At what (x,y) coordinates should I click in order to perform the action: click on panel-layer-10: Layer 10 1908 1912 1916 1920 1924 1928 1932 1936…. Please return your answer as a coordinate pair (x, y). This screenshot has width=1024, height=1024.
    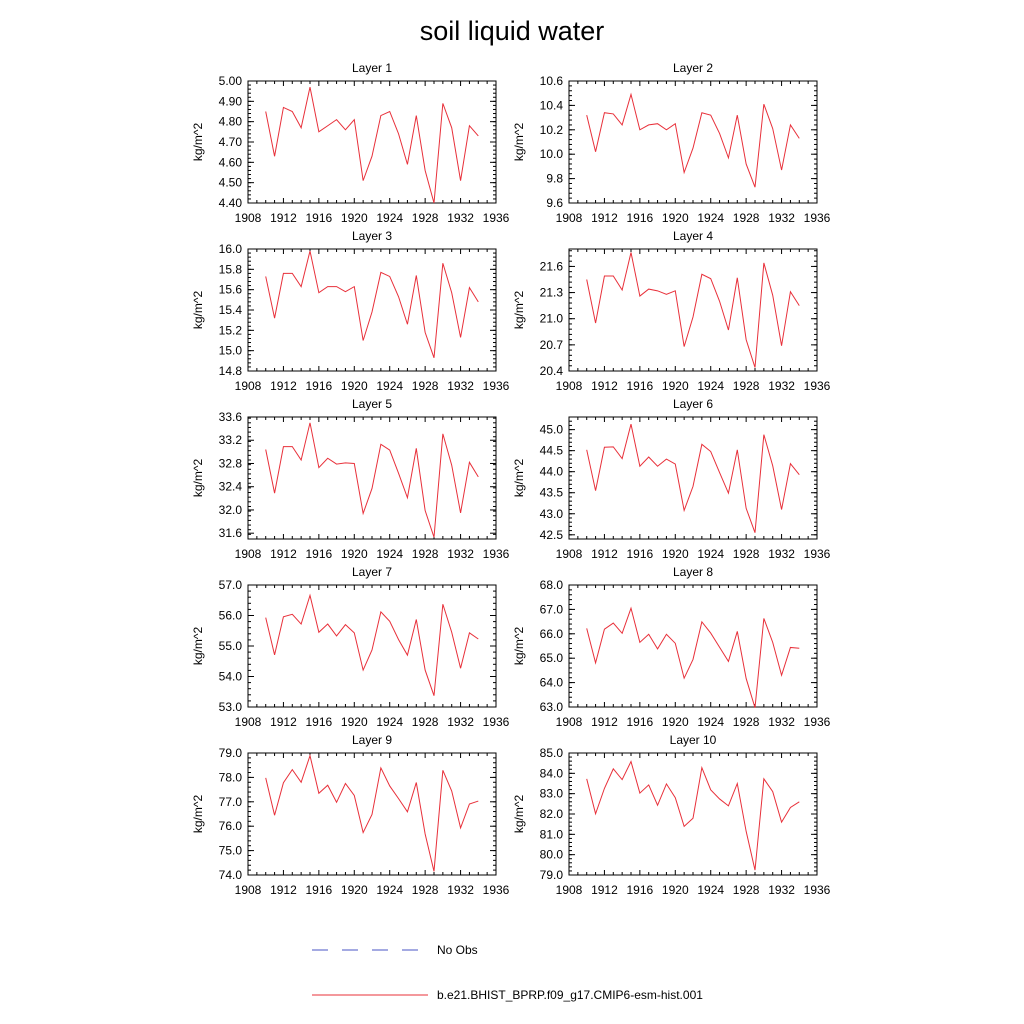
    Looking at the image, I should click on (671, 815).